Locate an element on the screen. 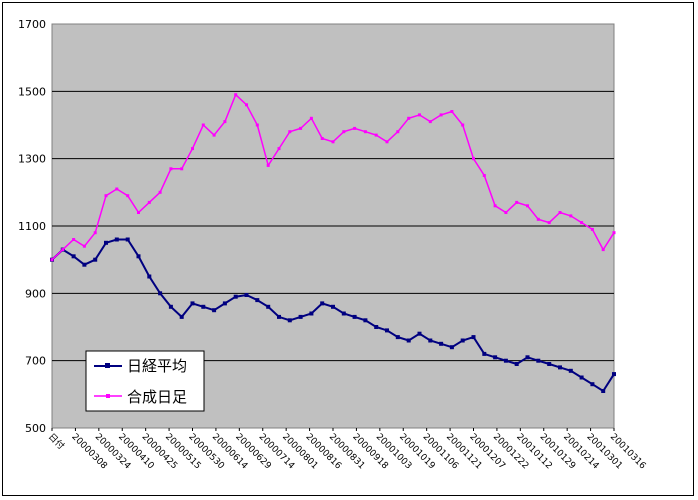 The height and width of the screenshot is (500, 698). y-tick-label: 900 is located at coordinates (35, 293).